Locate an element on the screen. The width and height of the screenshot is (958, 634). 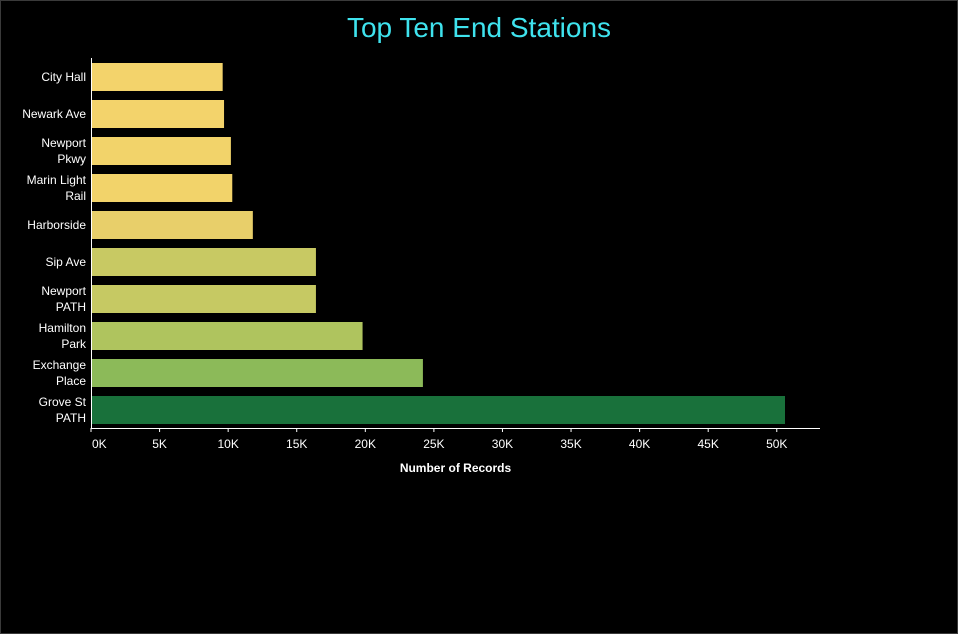
category-label-line: Harborside is located at coordinates (56, 225).